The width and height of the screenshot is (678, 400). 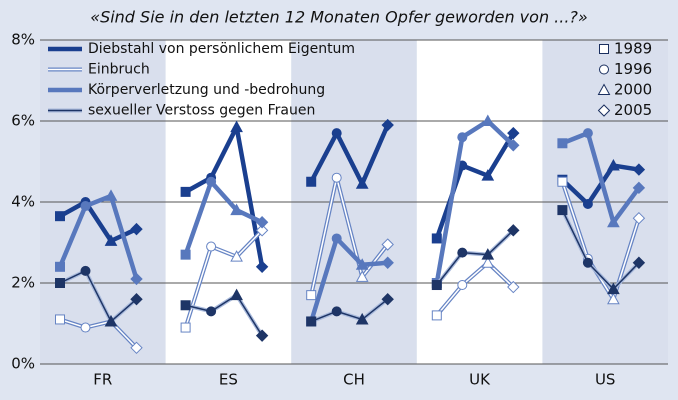 What do you see at coordinates (633, 90) in the screenshot?
I see `legend-label: 2000` at bounding box center [633, 90].